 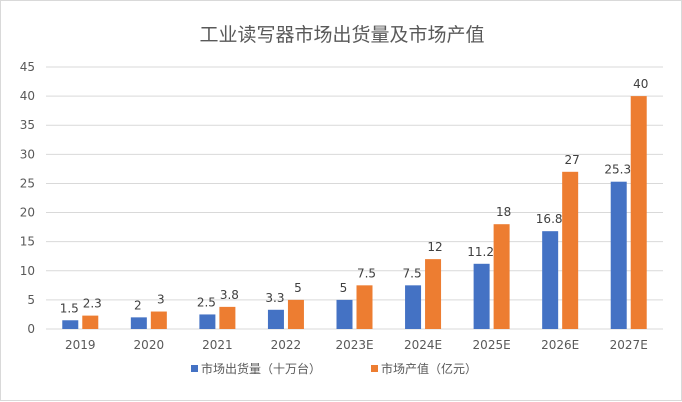 I want to click on y-tick-label: 20, so click(x=27, y=213).